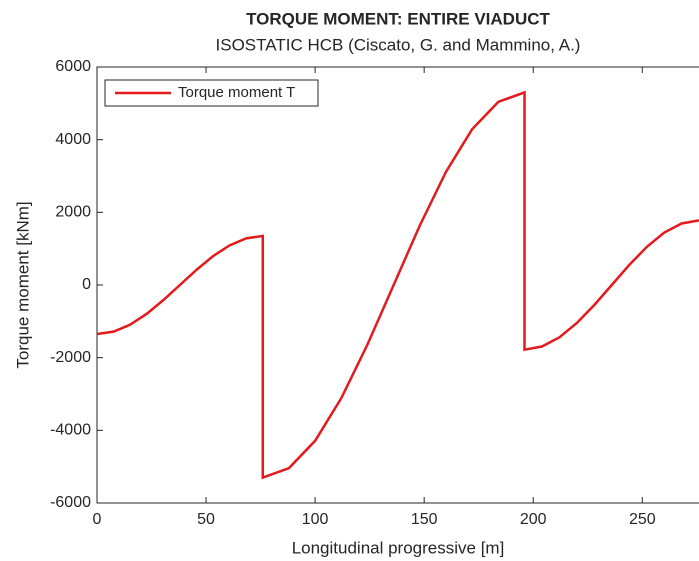 The height and width of the screenshot is (561, 699). What do you see at coordinates (73, 66) in the screenshot?
I see `y-tick-label: 6000` at bounding box center [73, 66].